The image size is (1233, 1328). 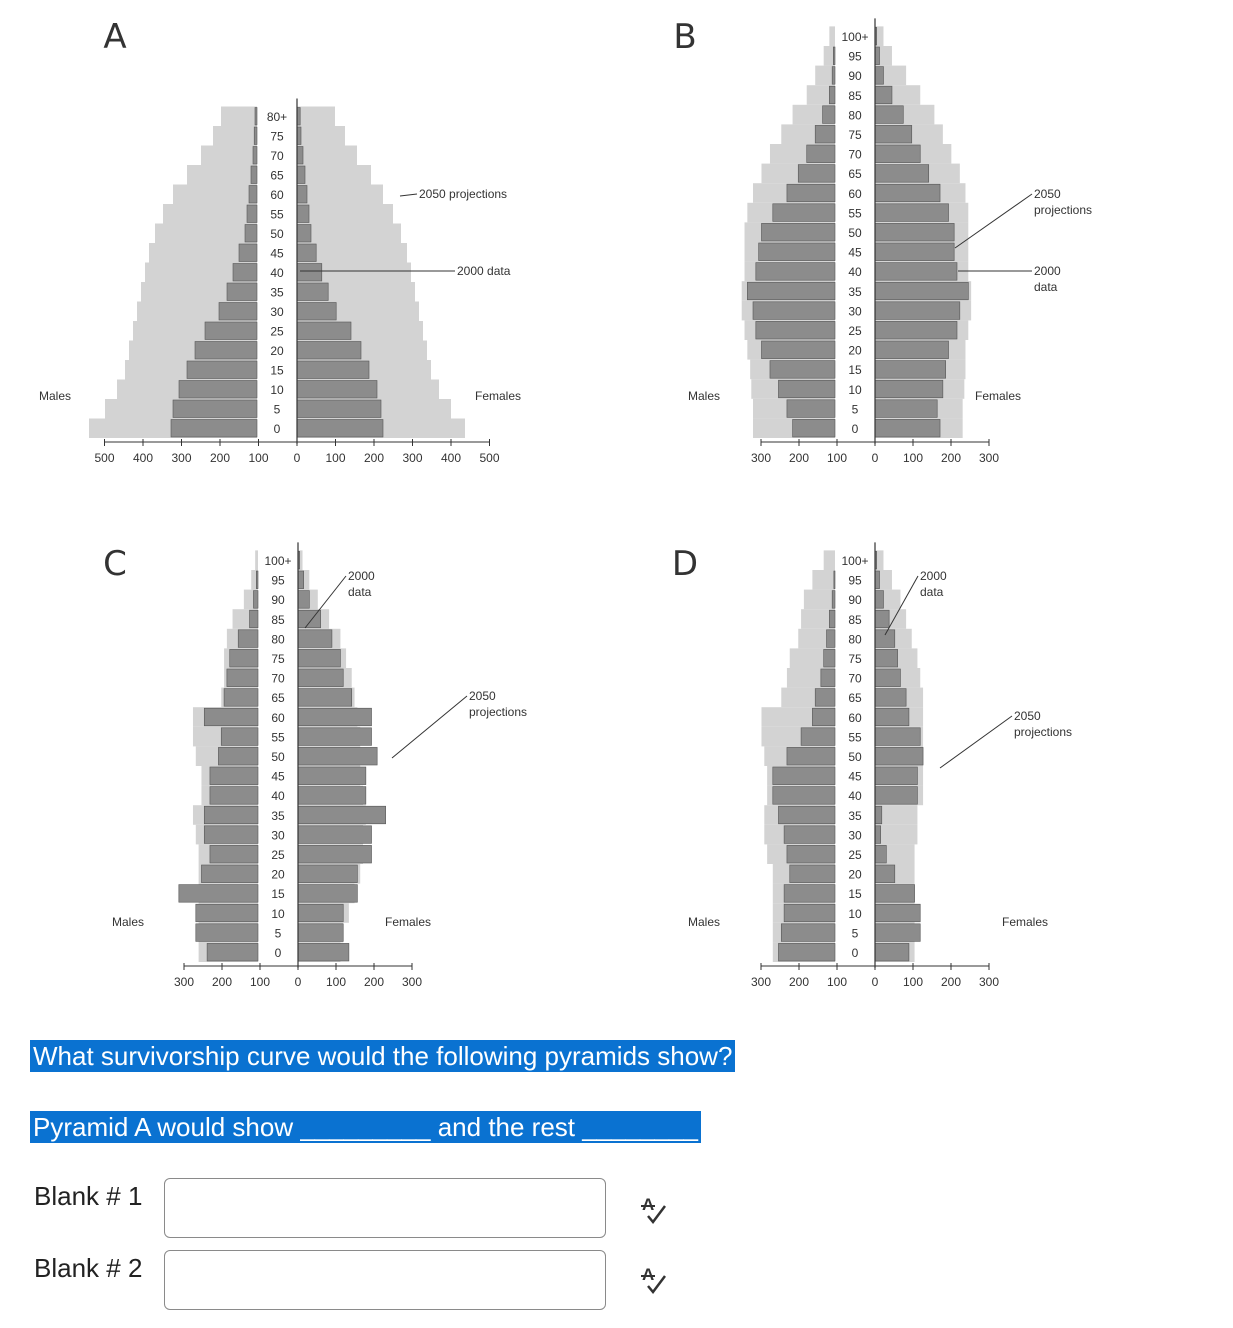 What do you see at coordinates (855, 155) in the screenshot?
I see `age-label: 70` at bounding box center [855, 155].